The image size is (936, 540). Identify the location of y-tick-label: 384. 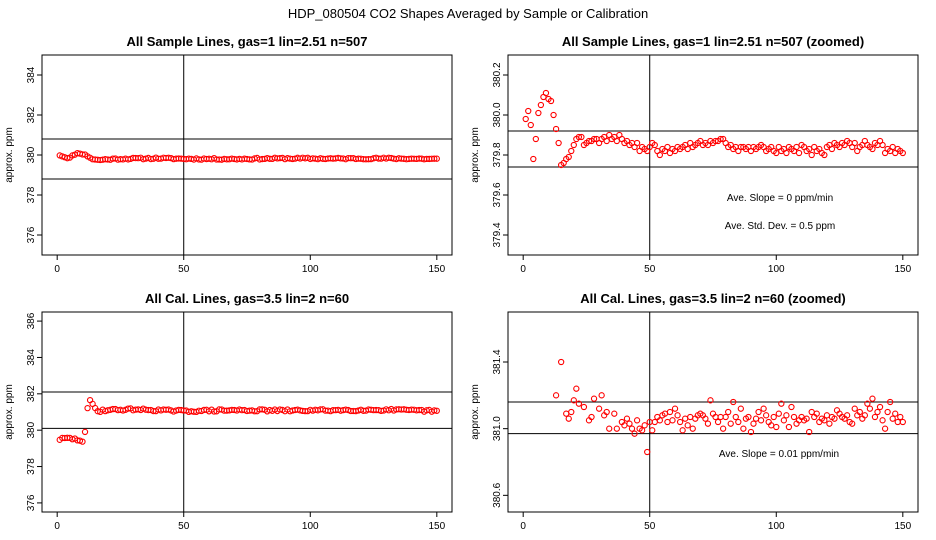
(31, 357).